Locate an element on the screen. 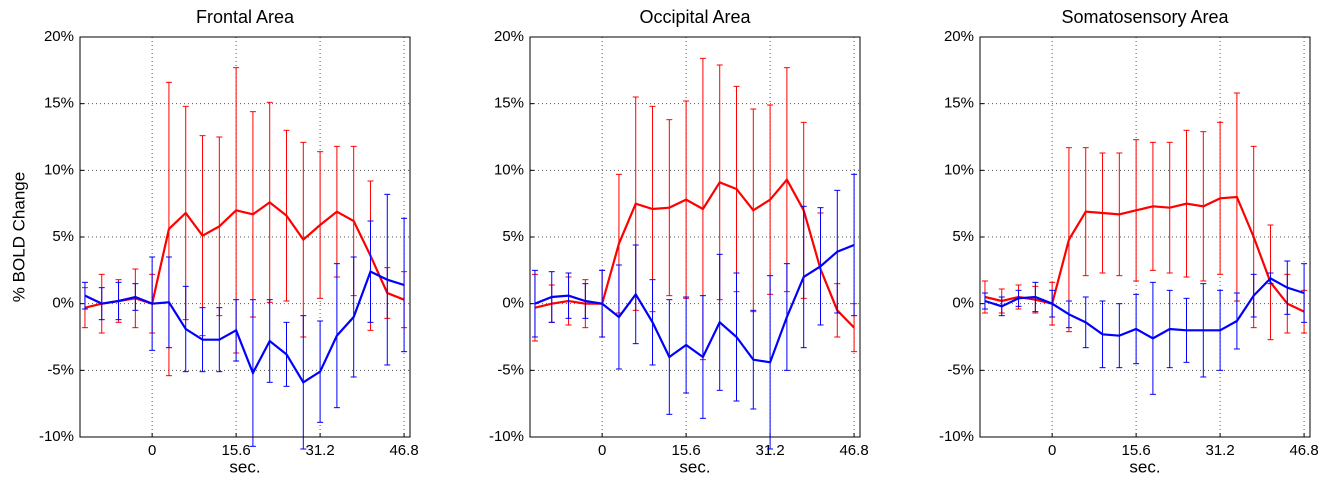 Image resolution: width=1341 pixels, height=482 pixels. panel-title: Somatosensory Area is located at coordinates (1145, 17).